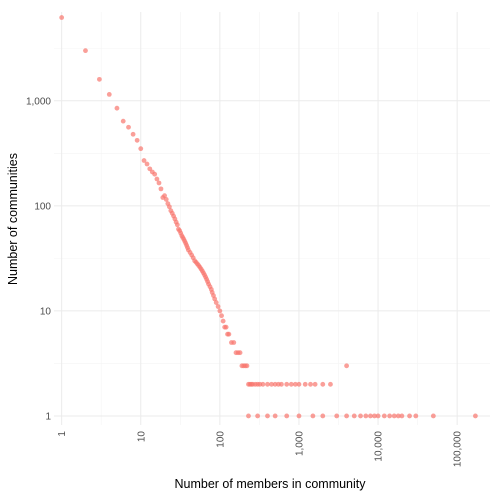 The height and width of the screenshot is (498, 498). Describe the element at coordinates (260, 449) in the screenshot. I see `x-axis-ticks: 1 10 100 1,000 10,000 100,000` at that location.